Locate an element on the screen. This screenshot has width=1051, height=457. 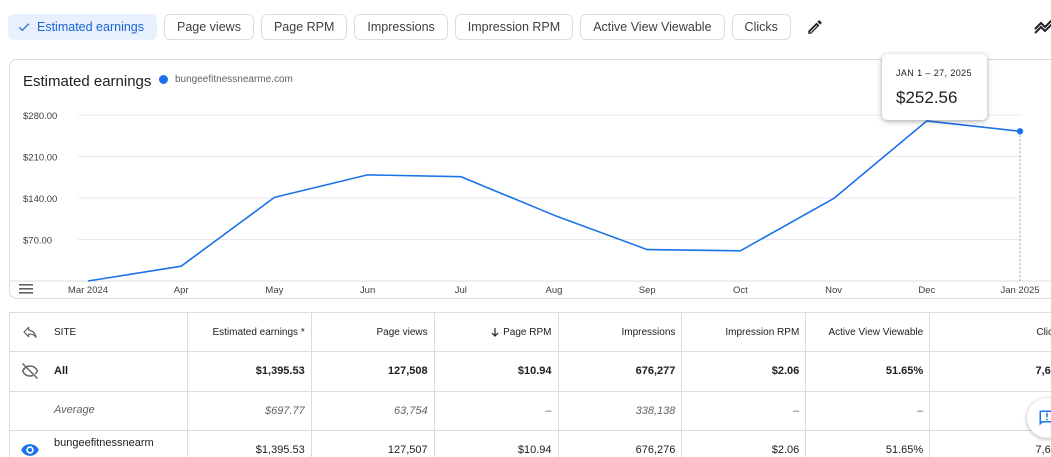
chip-label: Page RPM is located at coordinates (304, 27).